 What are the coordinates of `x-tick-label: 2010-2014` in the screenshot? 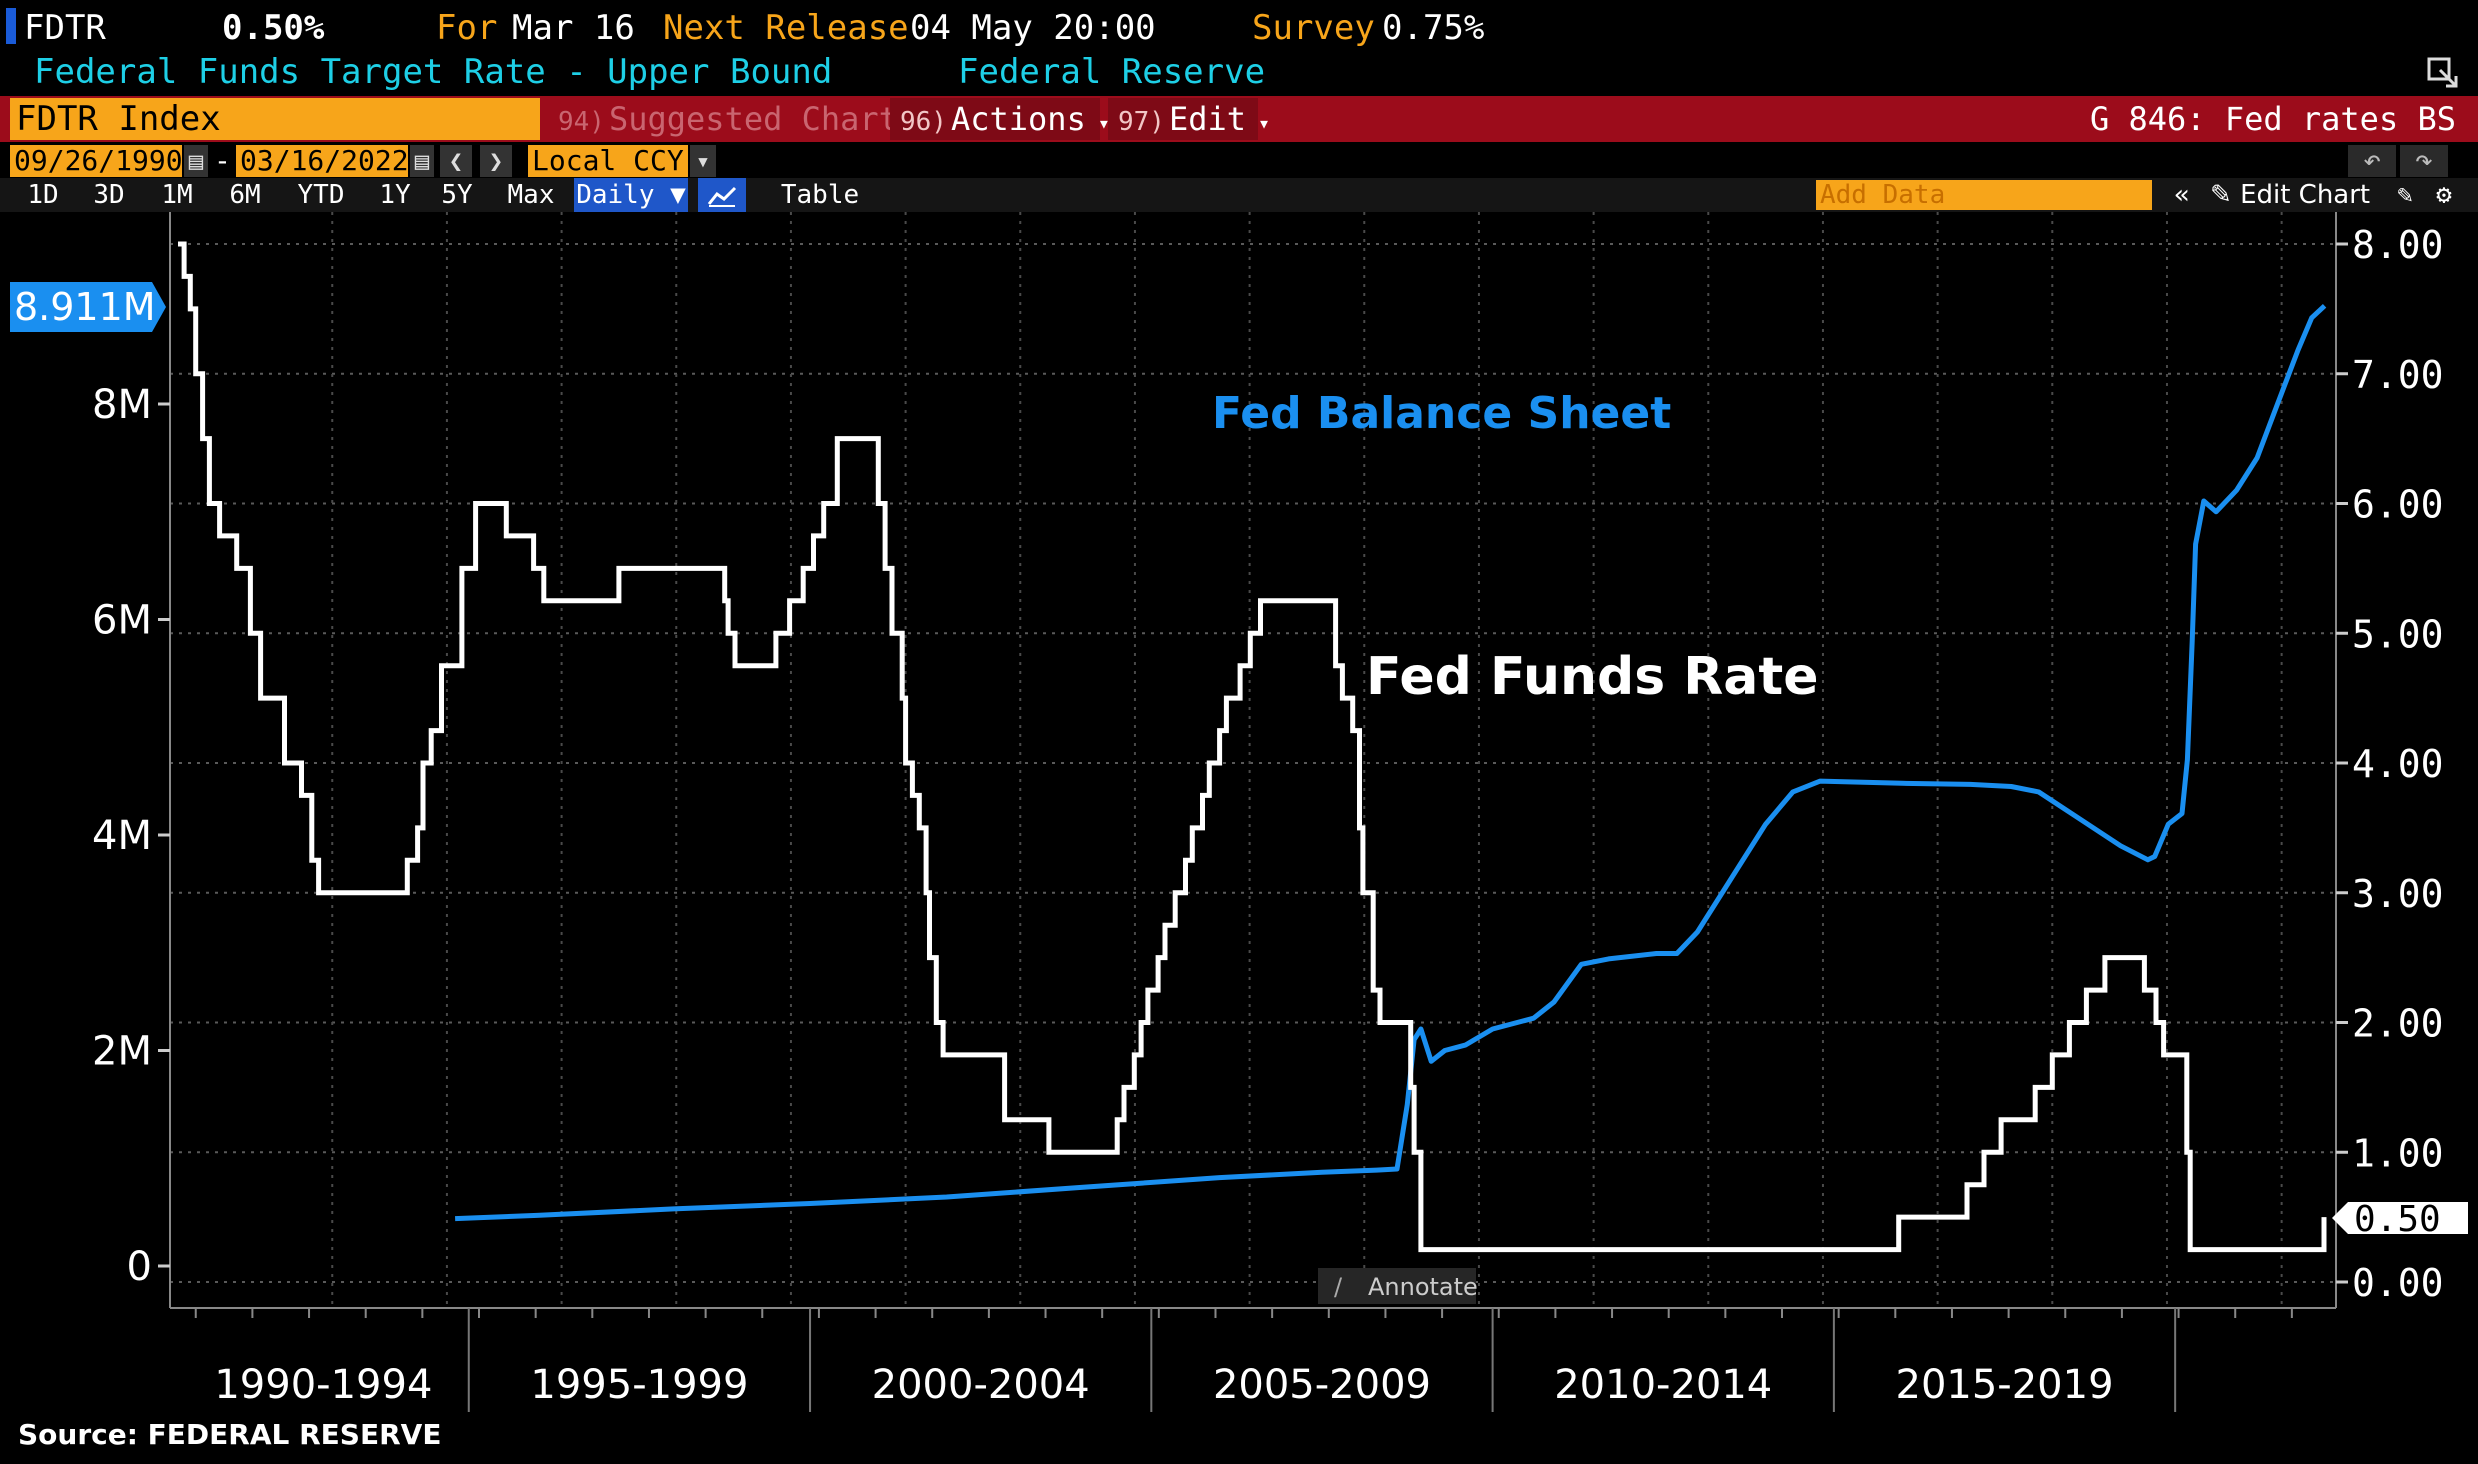 It's located at (1663, 1385).